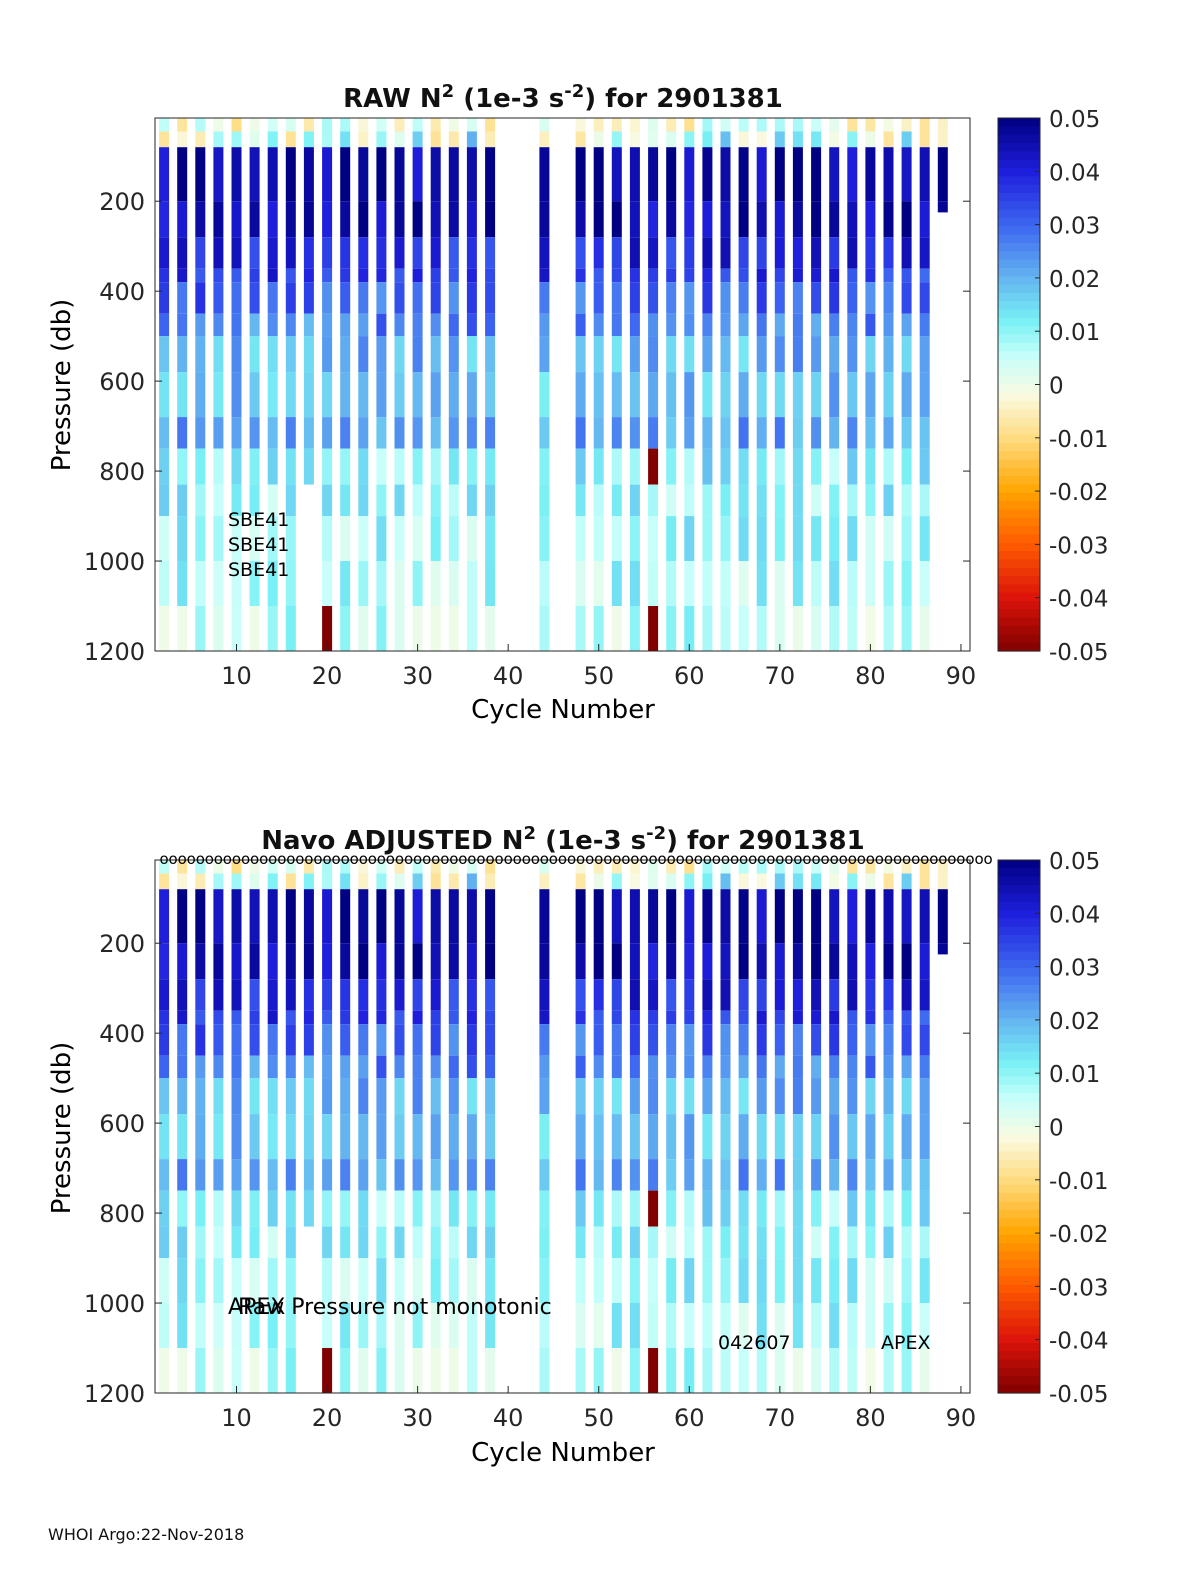 This screenshot has height=1575, width=1200. Describe the element at coordinates (1074, 969) in the screenshot. I see `colorbar-tick-label: 0.03` at that location.